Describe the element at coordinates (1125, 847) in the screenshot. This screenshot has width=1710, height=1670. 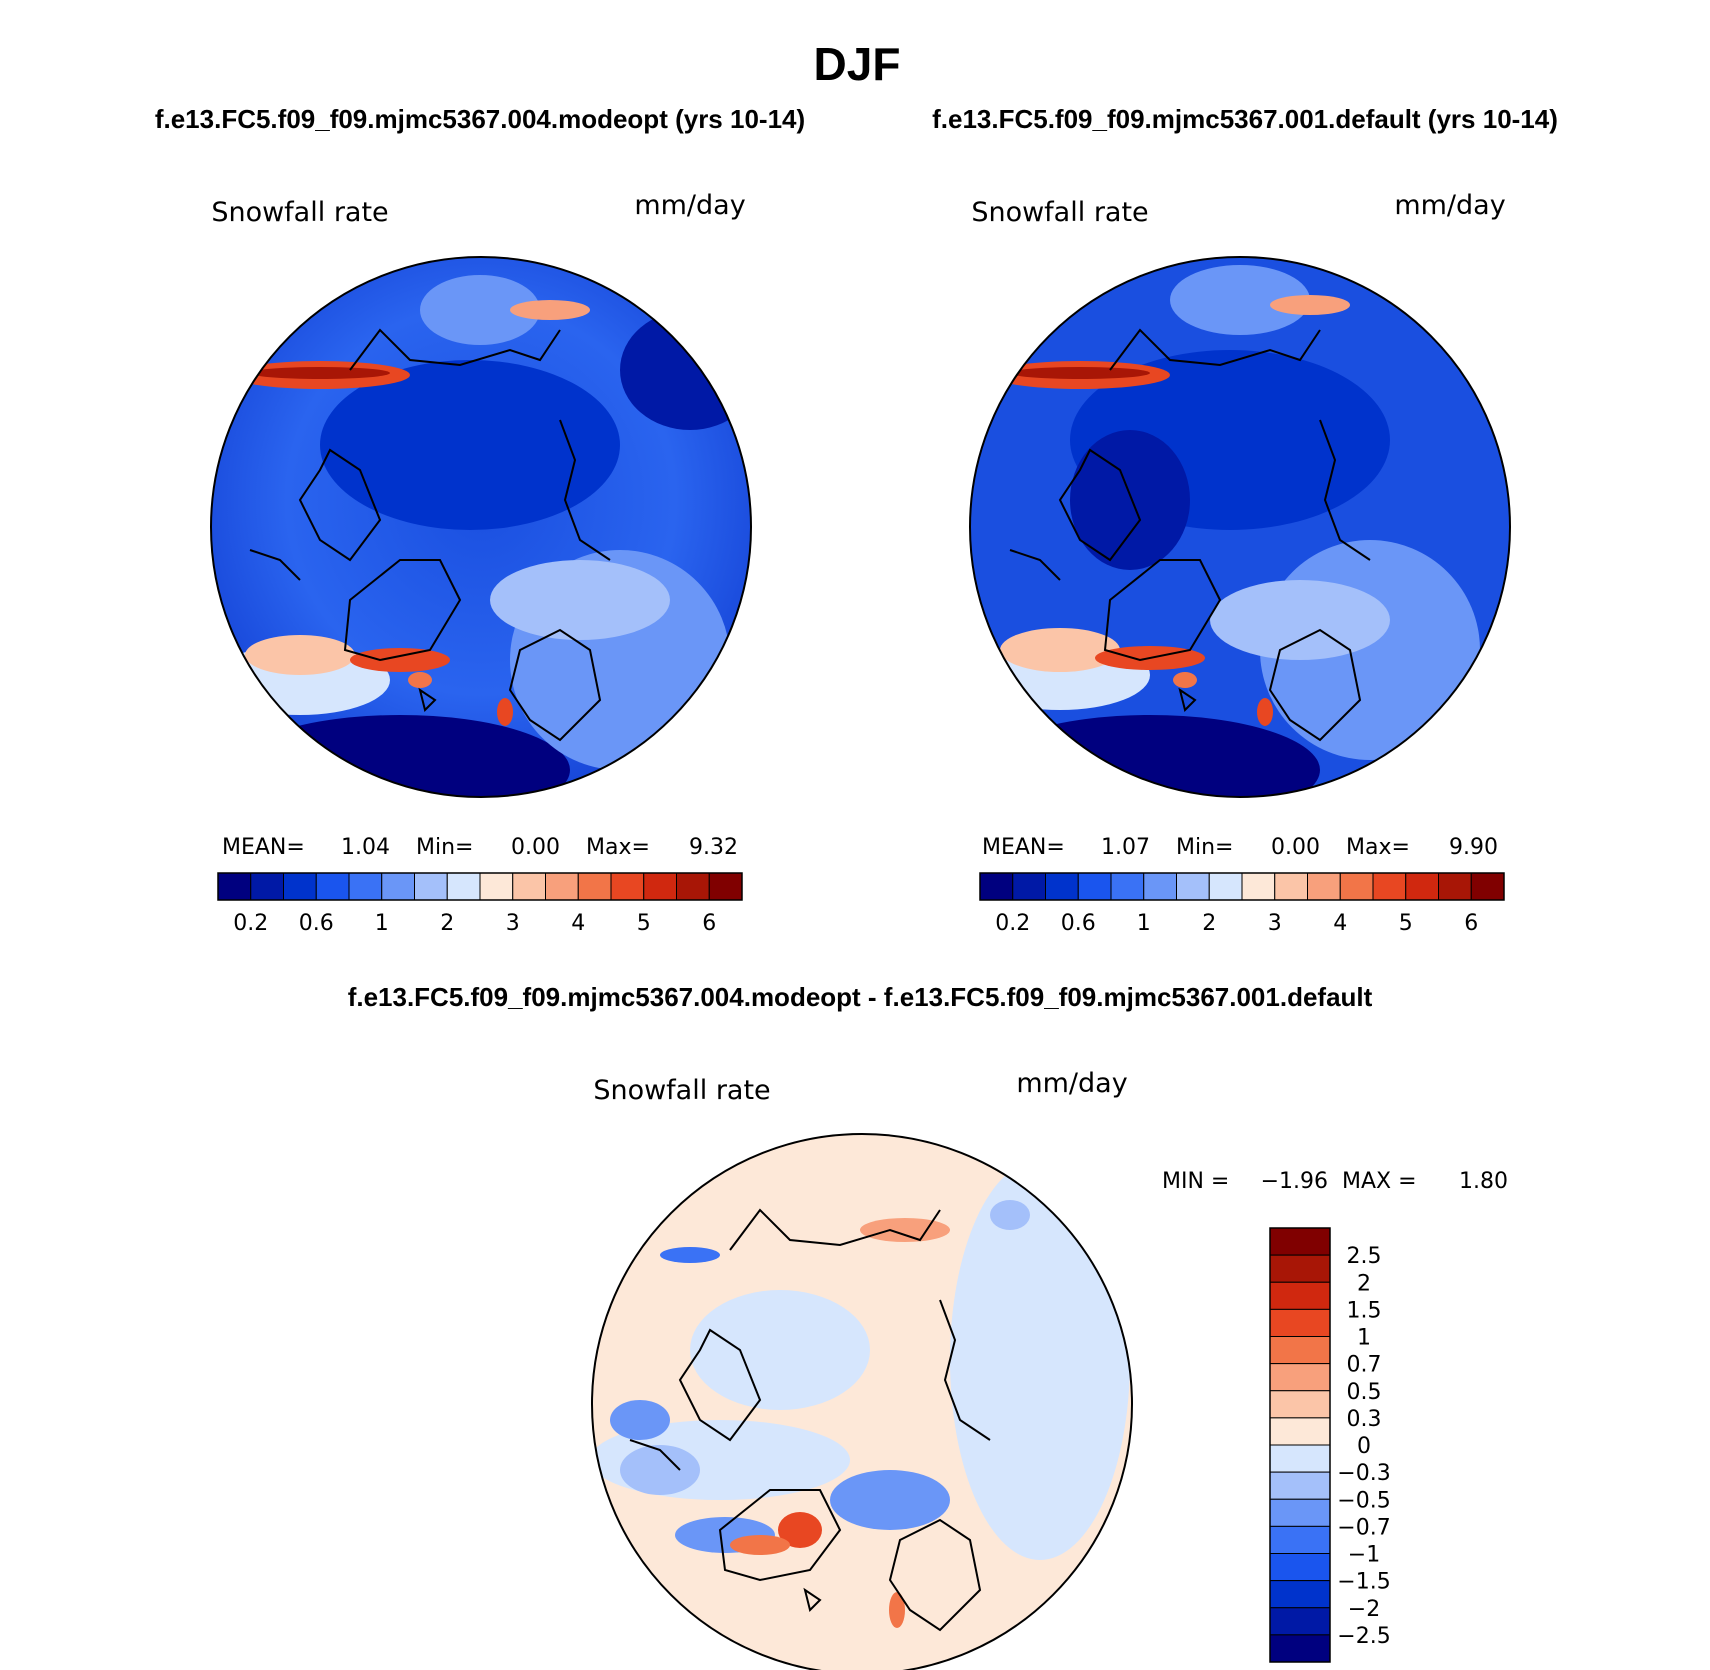
I see `panel-2-mean-value: 1.07` at that location.